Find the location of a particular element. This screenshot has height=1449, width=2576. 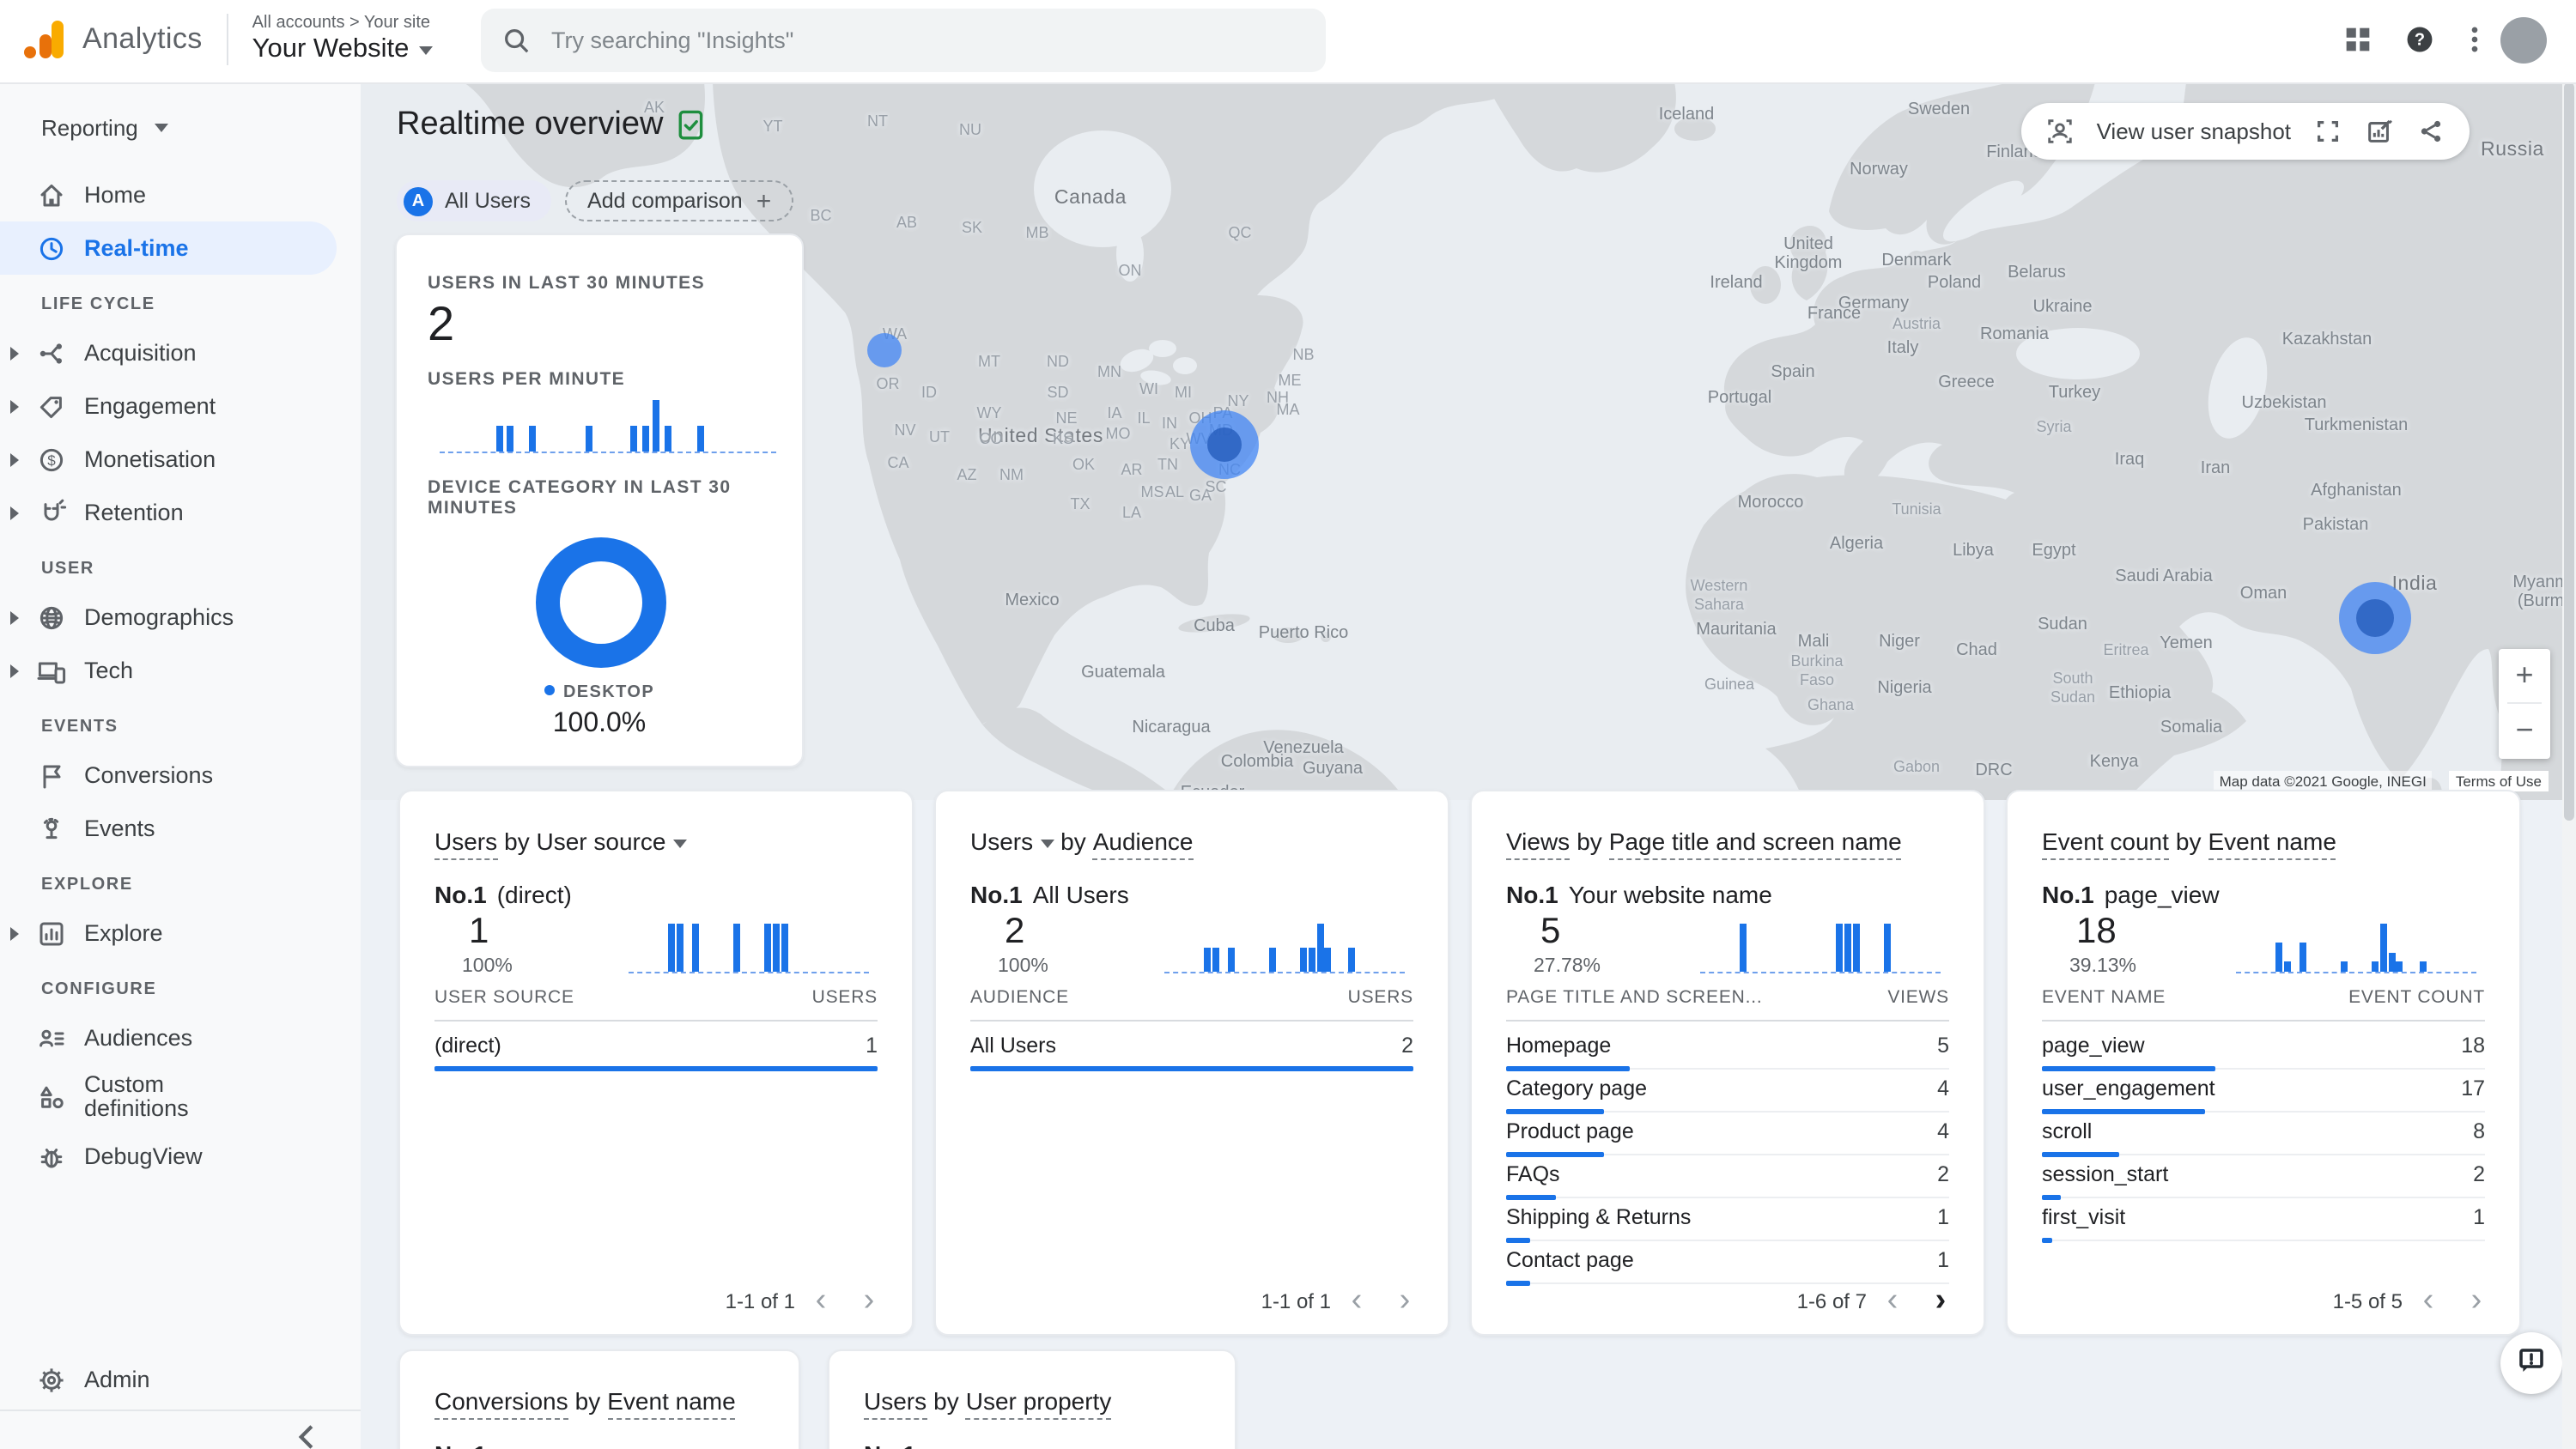

sidebar-item-engagement: Engagement is located at coordinates (180, 406).